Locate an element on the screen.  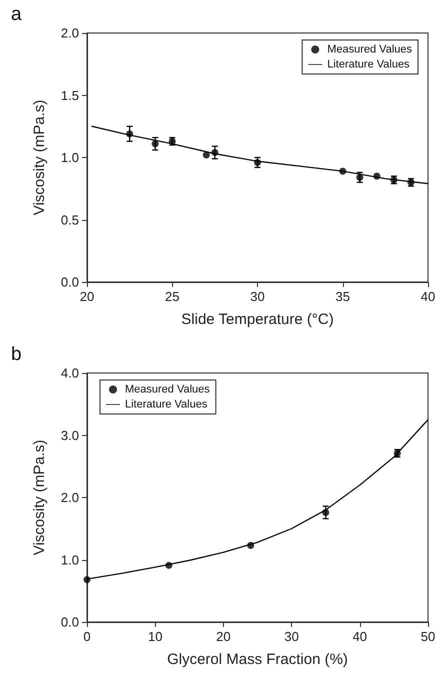
x-tick-label: 25 is located at coordinates (172, 296).